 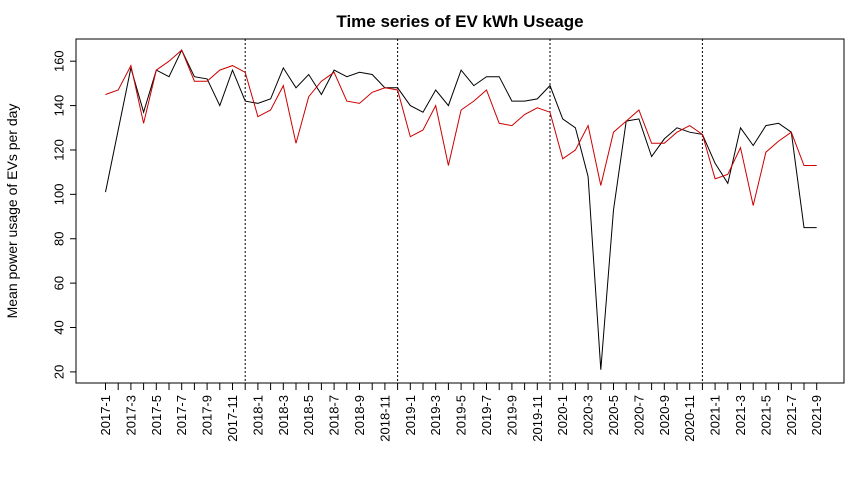 What do you see at coordinates (486, 415) in the screenshot?
I see `x-tick-label-2019-7: 2019-7` at bounding box center [486, 415].